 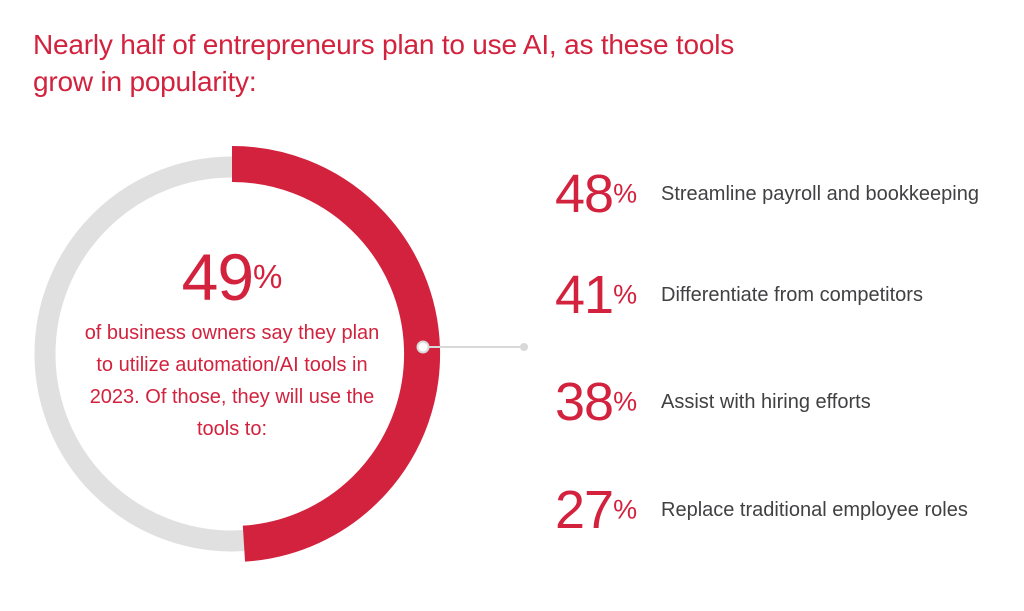 I want to click on stat-number-text: 41, so click(x=584, y=295).